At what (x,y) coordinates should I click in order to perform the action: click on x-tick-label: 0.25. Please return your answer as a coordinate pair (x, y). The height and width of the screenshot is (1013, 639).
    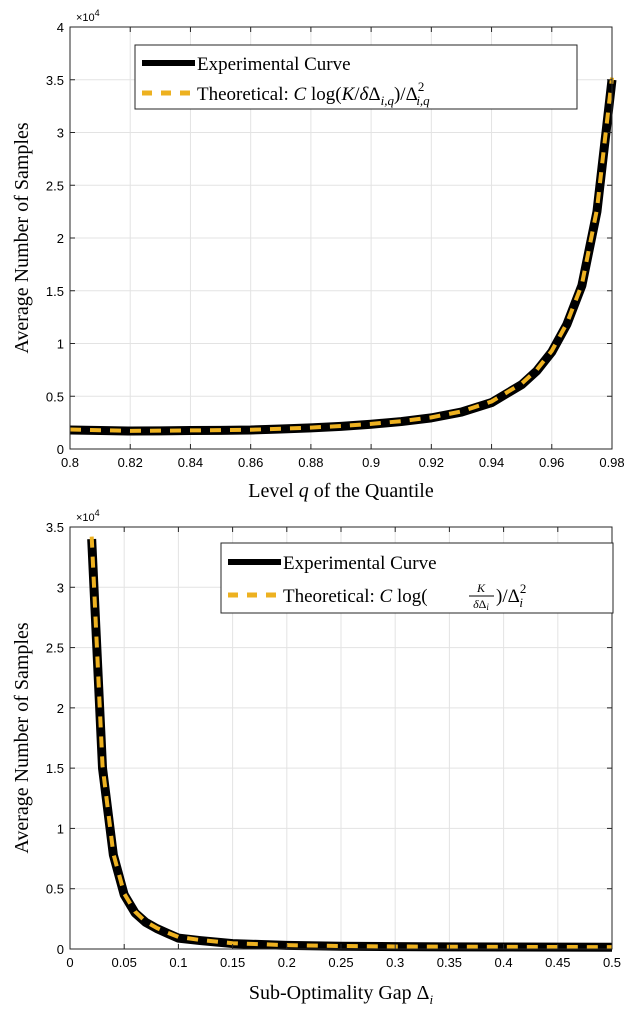
    Looking at the image, I should click on (340, 962).